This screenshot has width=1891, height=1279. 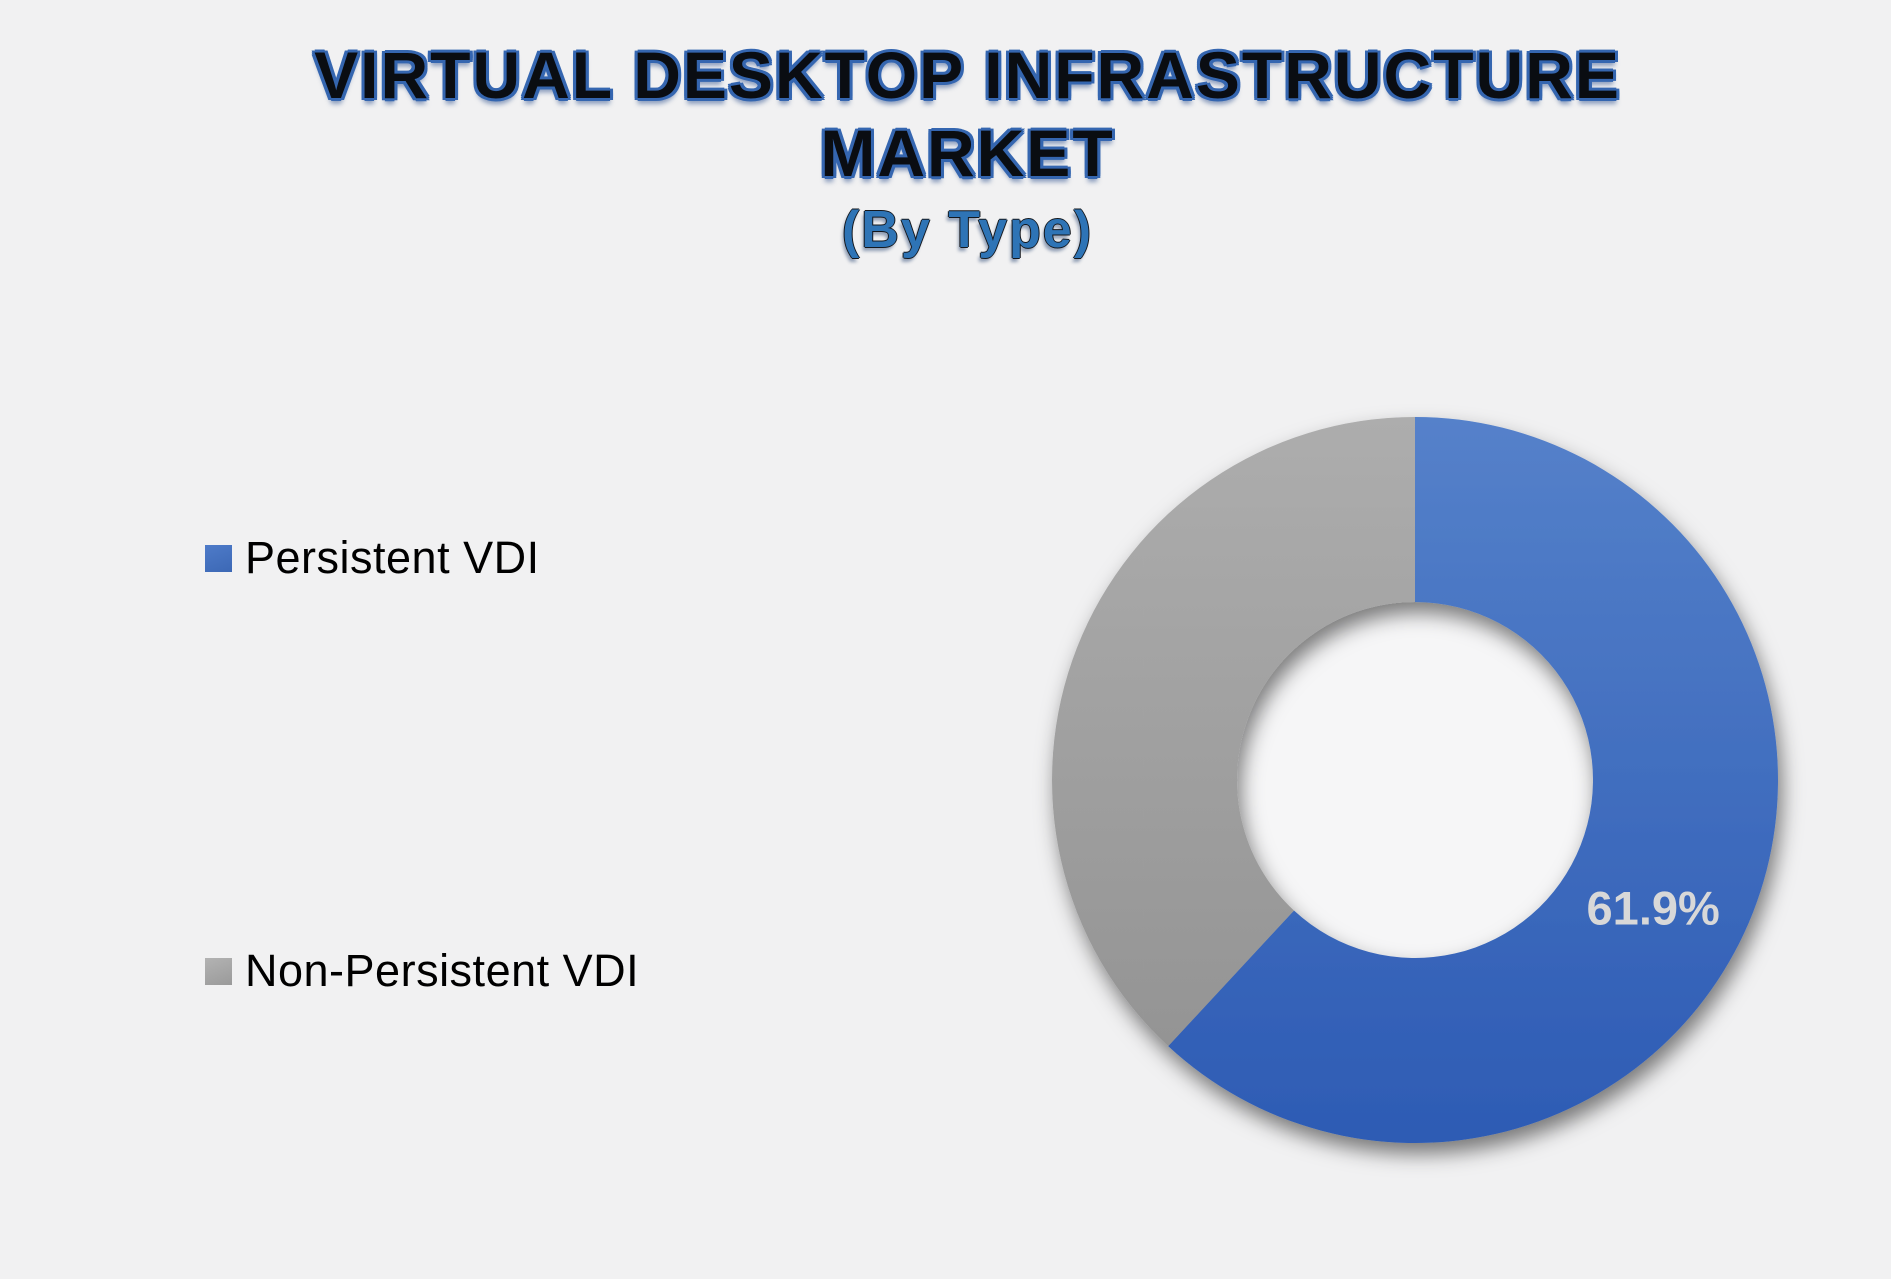 I want to click on legend-swatch-non-persistent-vdi, so click(x=218, y=971).